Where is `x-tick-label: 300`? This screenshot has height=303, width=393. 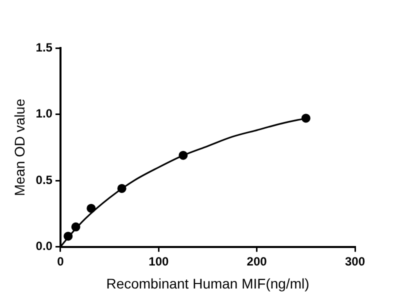
x-tick-label: 300 is located at coordinates (355, 261).